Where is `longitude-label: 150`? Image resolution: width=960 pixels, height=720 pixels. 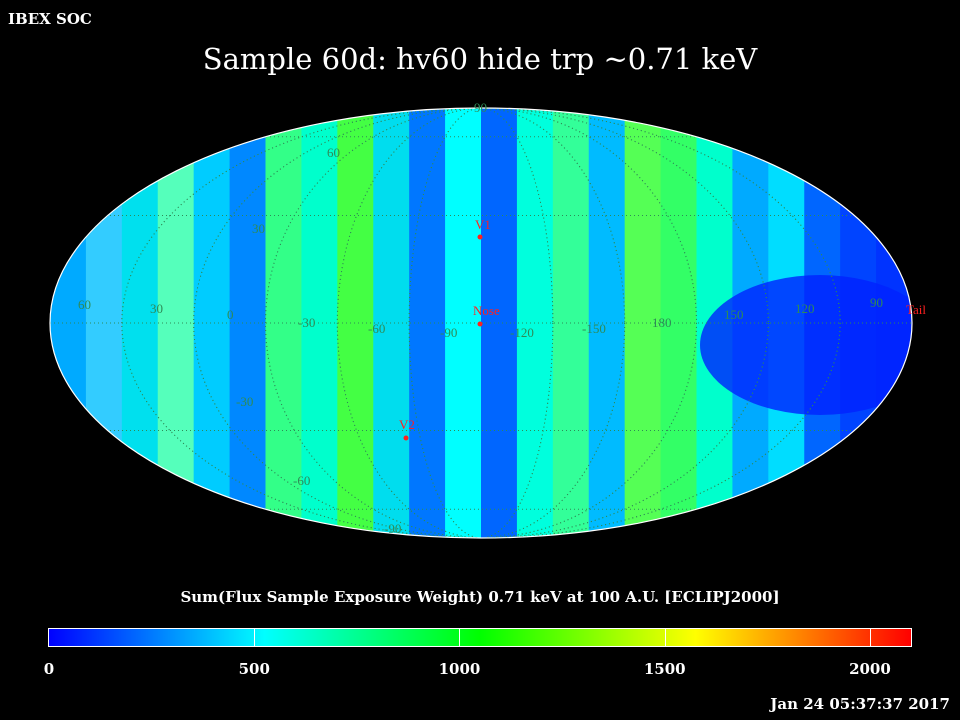 longitude-label: 150 is located at coordinates (734, 314).